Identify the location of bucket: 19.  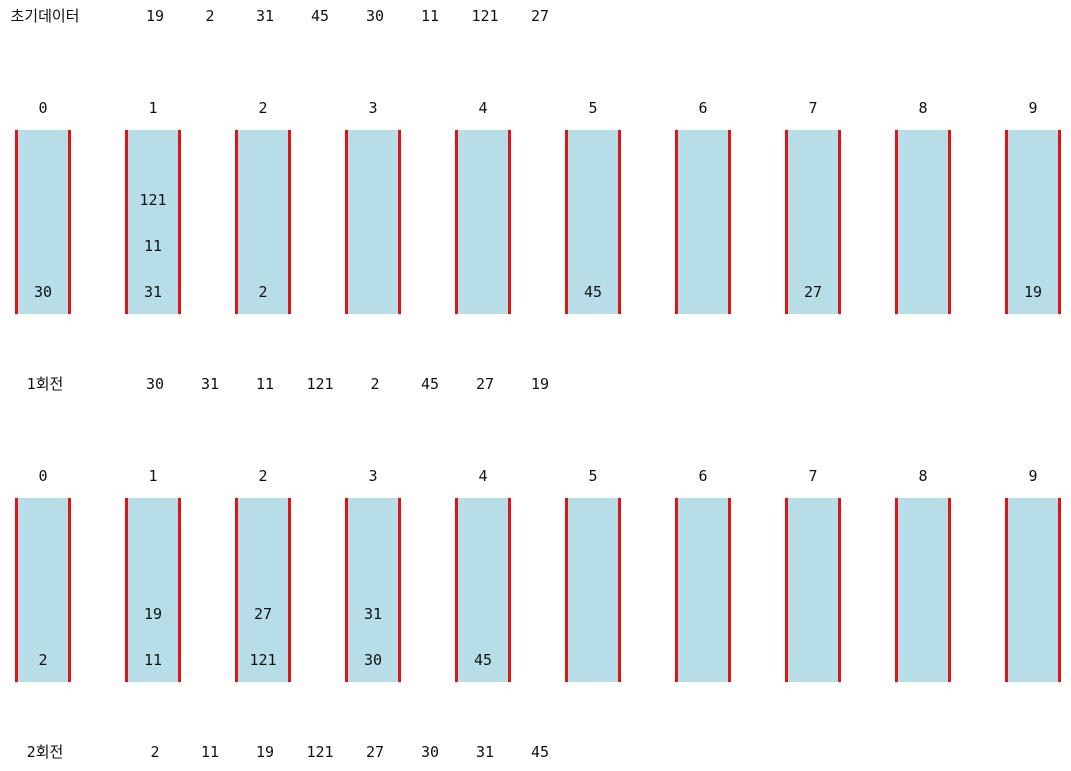
(1033, 222).